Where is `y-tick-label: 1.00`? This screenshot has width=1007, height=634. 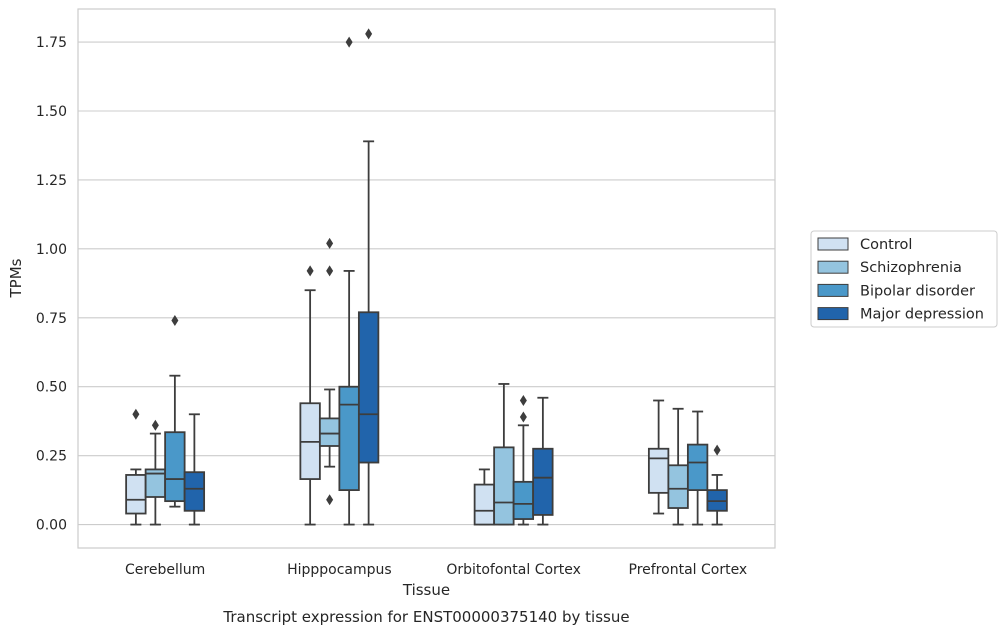
y-tick-label: 1.00 is located at coordinates (51, 250).